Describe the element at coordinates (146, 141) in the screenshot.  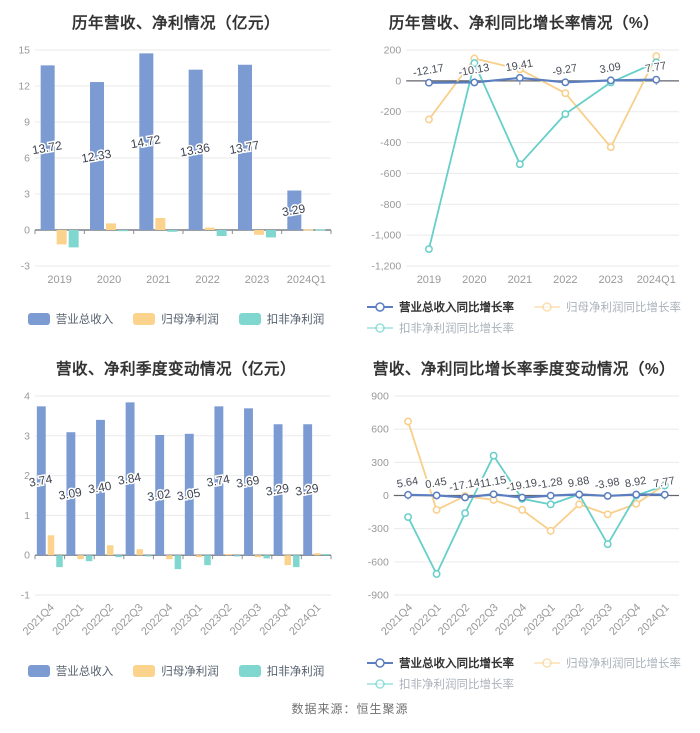
I see `svg-text: 14.72` at that location.